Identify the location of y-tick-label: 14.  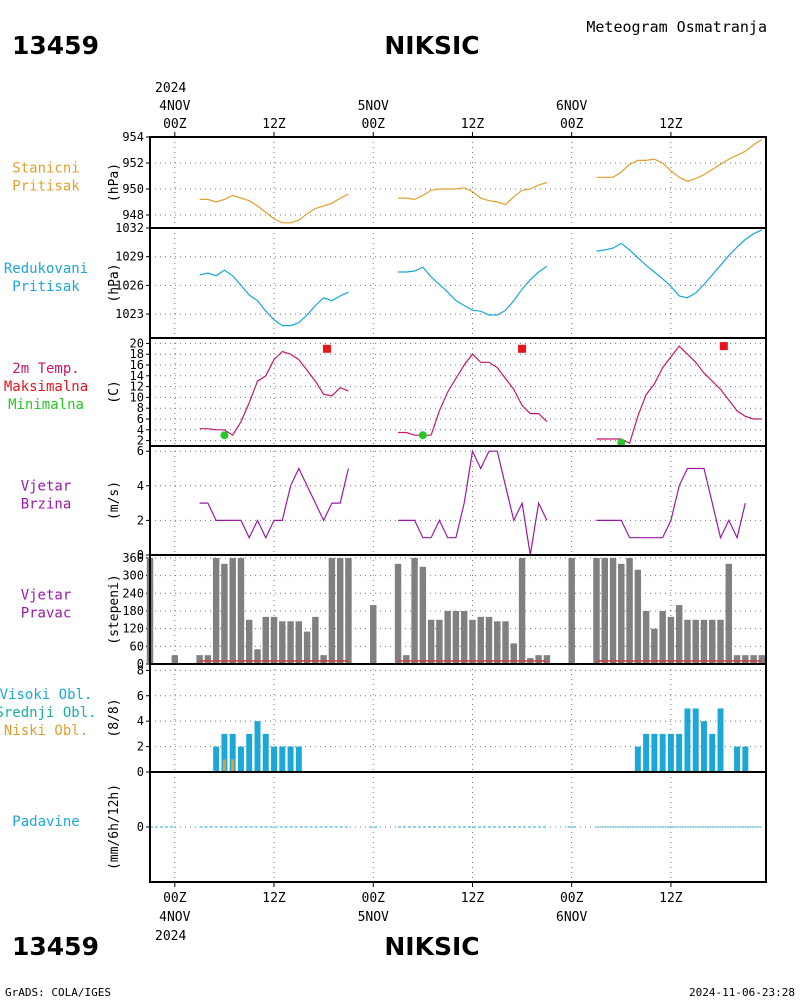
(137, 376).